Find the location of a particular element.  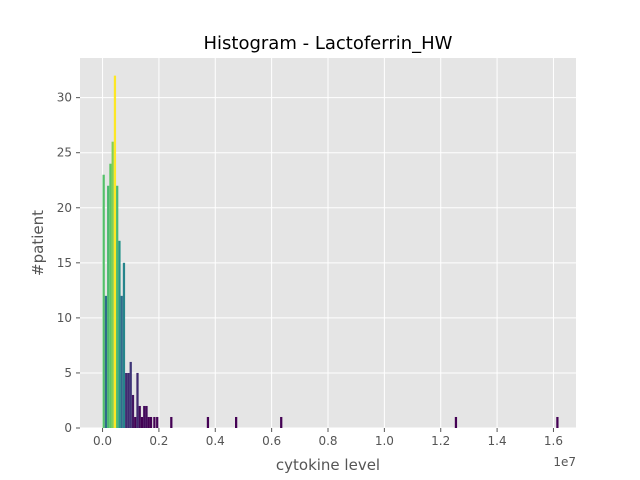

y-tick-label: 0 is located at coordinates (68, 428).